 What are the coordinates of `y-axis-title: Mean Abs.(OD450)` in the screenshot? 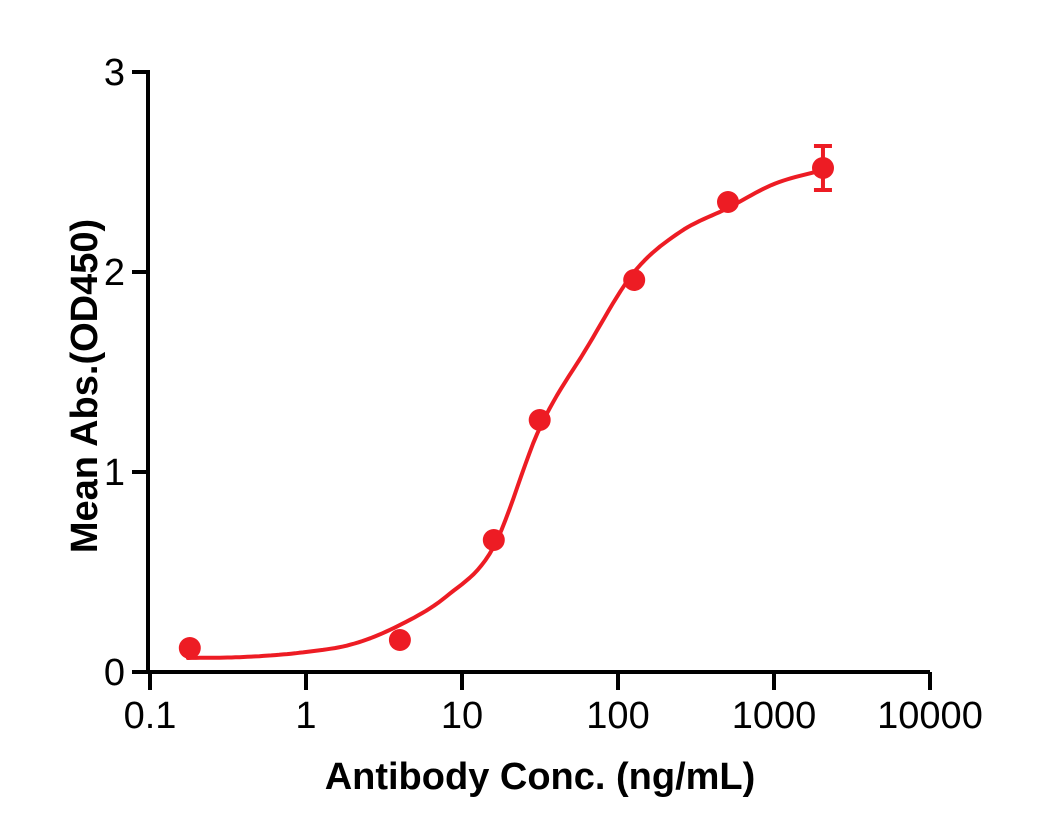 It's located at (85, 386).